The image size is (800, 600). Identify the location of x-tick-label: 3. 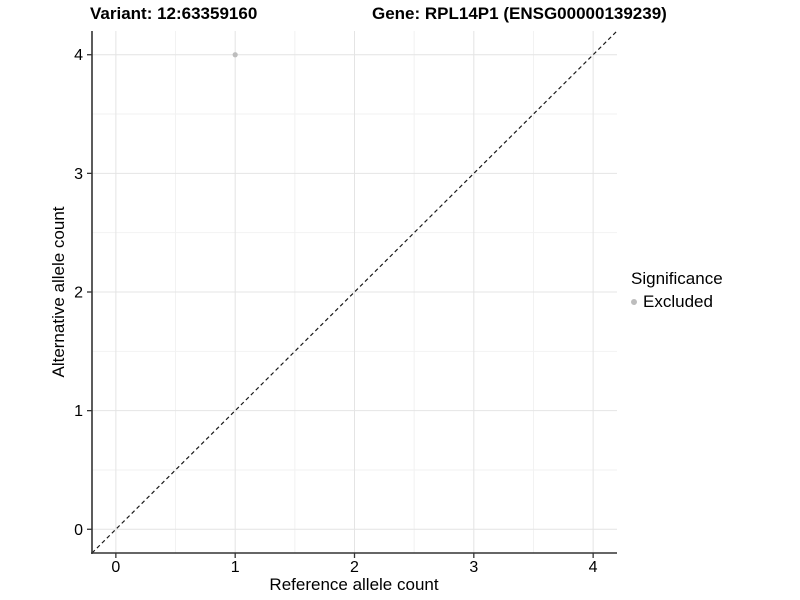
(473, 567).